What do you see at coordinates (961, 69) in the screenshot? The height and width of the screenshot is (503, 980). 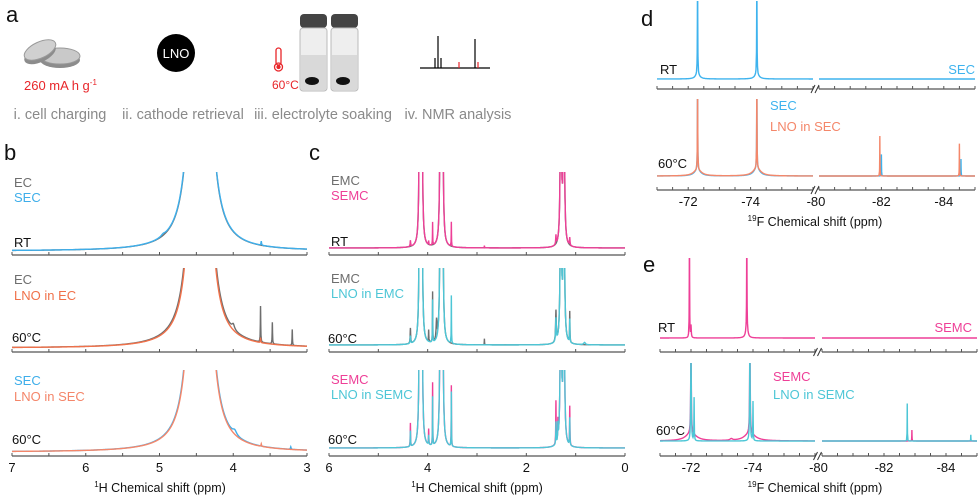 I see `series-label-right: SEC` at bounding box center [961, 69].